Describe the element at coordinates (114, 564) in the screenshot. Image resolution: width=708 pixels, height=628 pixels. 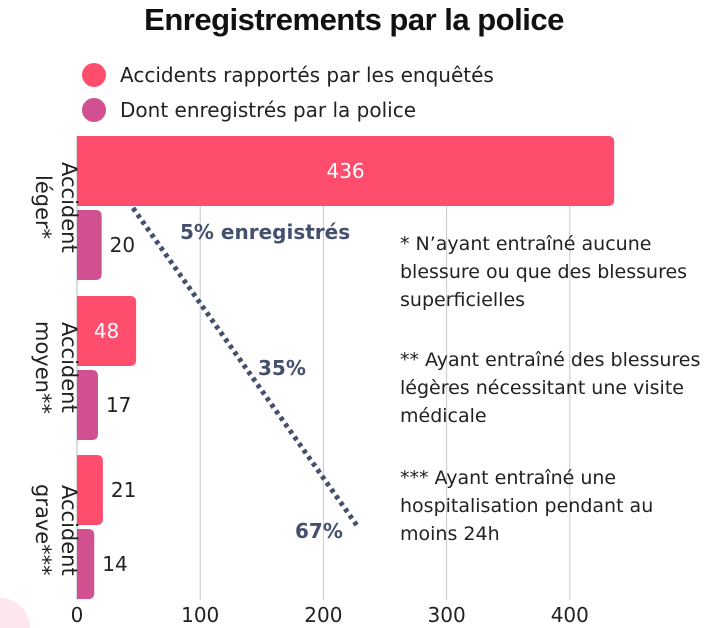
I see `bar-value-label: 14` at that location.